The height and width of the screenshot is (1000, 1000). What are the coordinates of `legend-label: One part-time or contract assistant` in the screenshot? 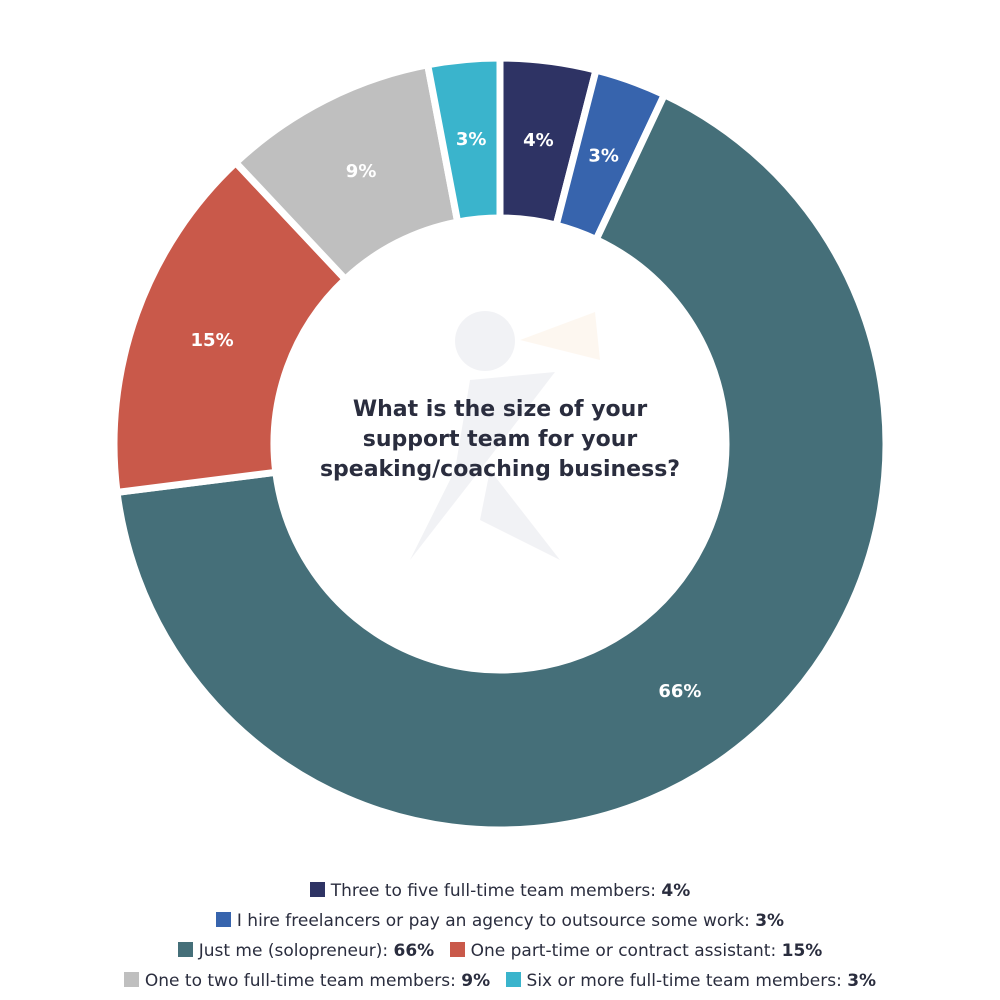 It's located at (620, 951).